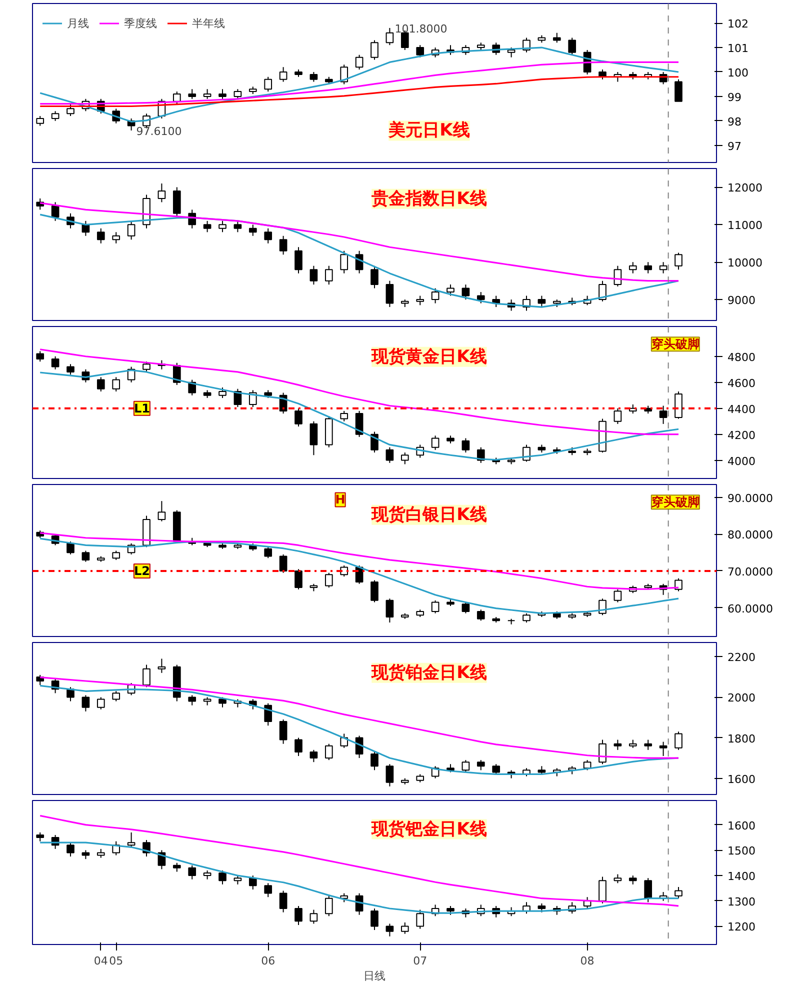 This screenshot has height=990, width=806. What do you see at coordinates (208, 23) in the screenshot?
I see `legend-label: 半年线` at bounding box center [208, 23].